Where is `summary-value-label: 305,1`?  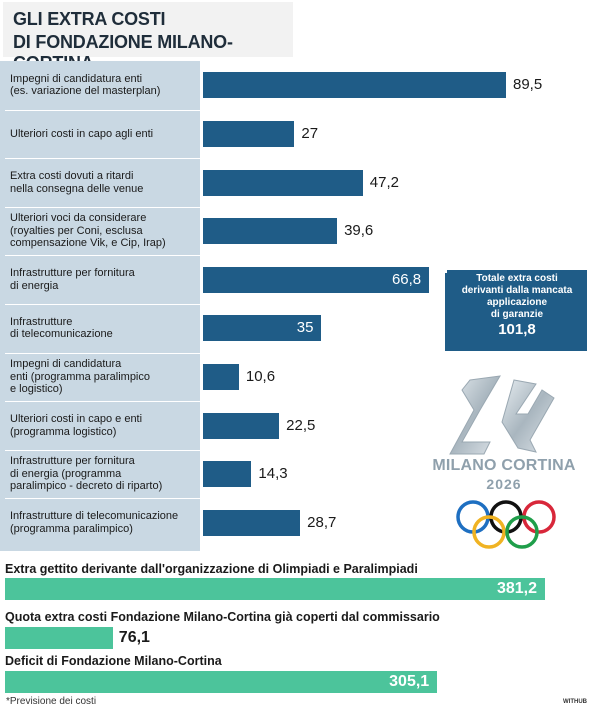
summary-value-label: 305,1 is located at coordinates (409, 681).